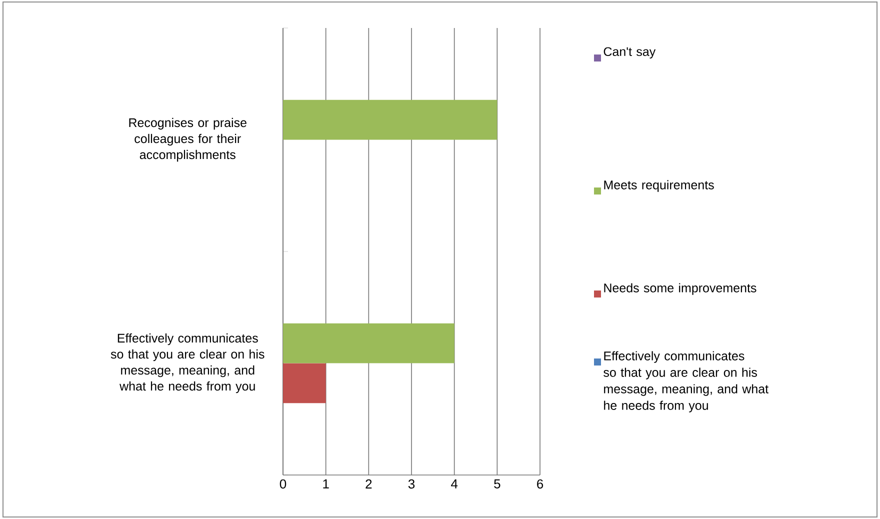 Image resolution: width=880 pixels, height=519 pixels. What do you see at coordinates (411, 484) in the screenshot?
I see `x-tick-label: 3` at bounding box center [411, 484].